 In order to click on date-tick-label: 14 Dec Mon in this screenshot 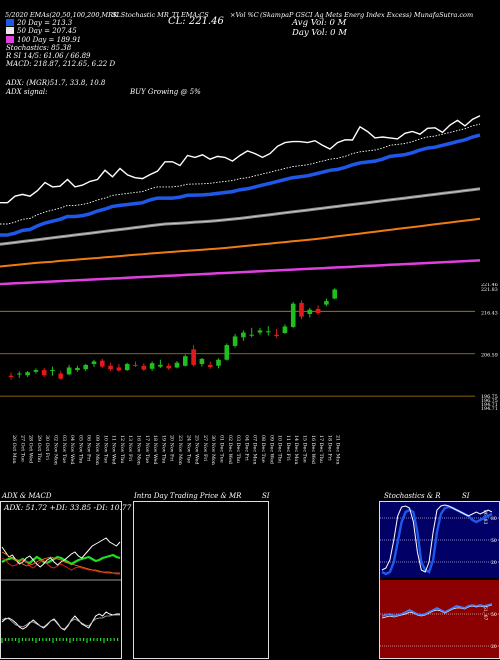, I will do `click(296, 449)`.